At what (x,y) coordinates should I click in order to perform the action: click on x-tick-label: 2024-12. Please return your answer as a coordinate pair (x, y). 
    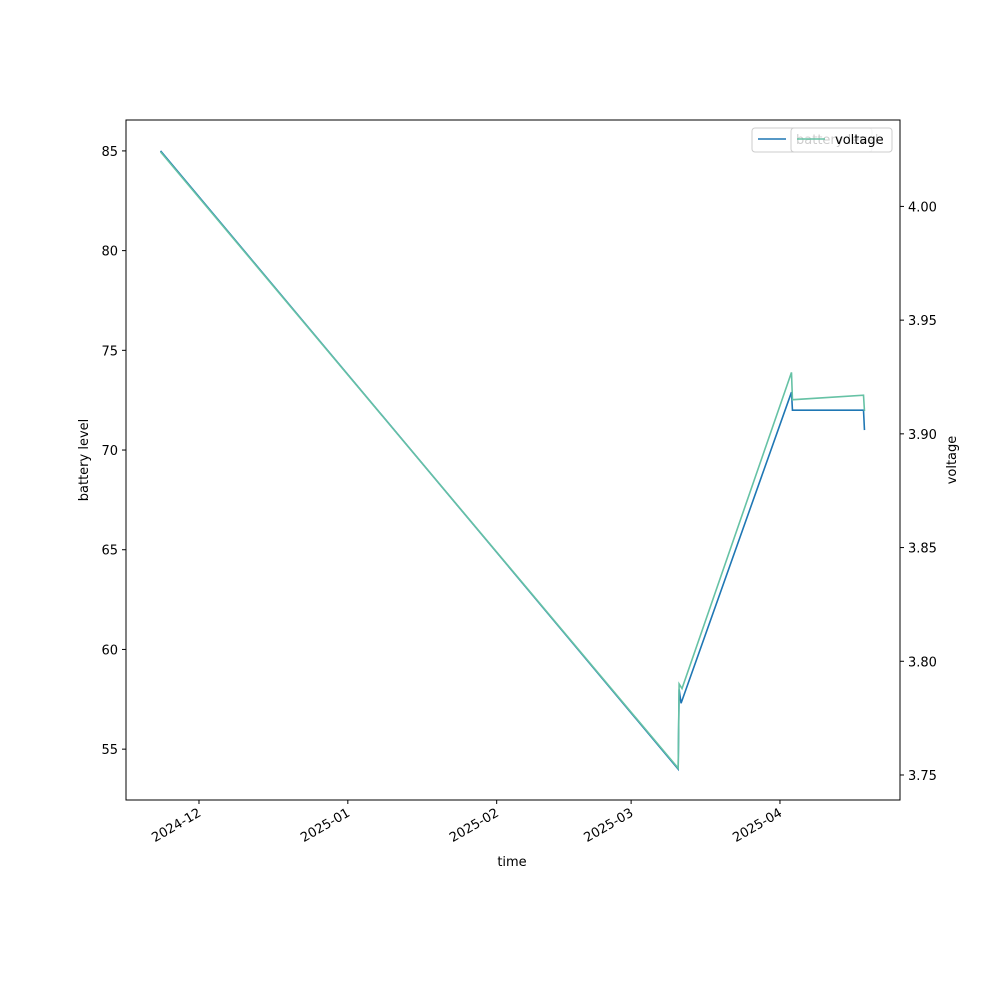
    Looking at the image, I should click on (176, 826).